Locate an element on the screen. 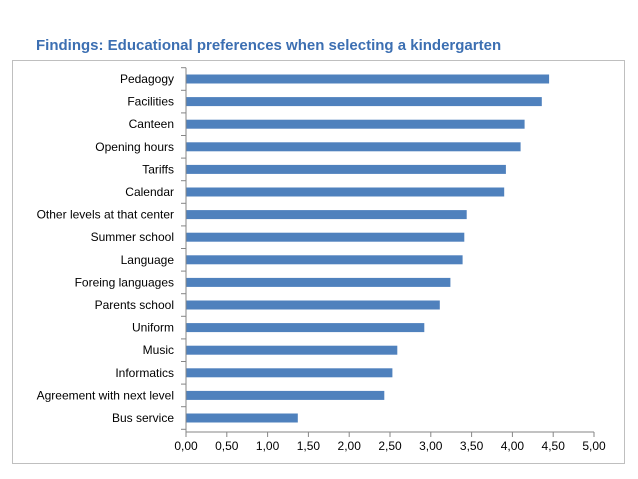 The image size is (638, 479). x-tick-label: 3,00 is located at coordinates (431, 446).